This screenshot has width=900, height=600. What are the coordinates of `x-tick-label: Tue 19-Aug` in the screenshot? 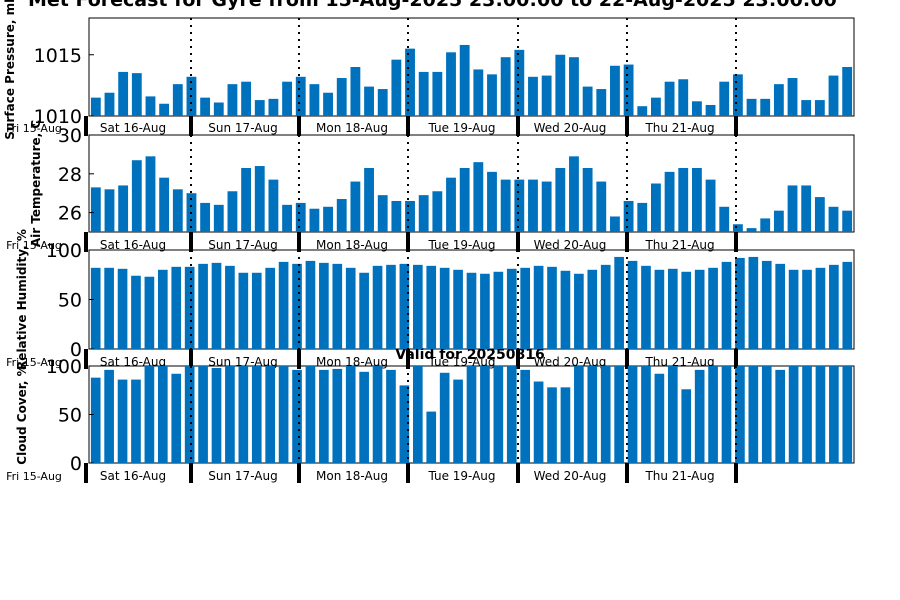 It's located at (461, 245).